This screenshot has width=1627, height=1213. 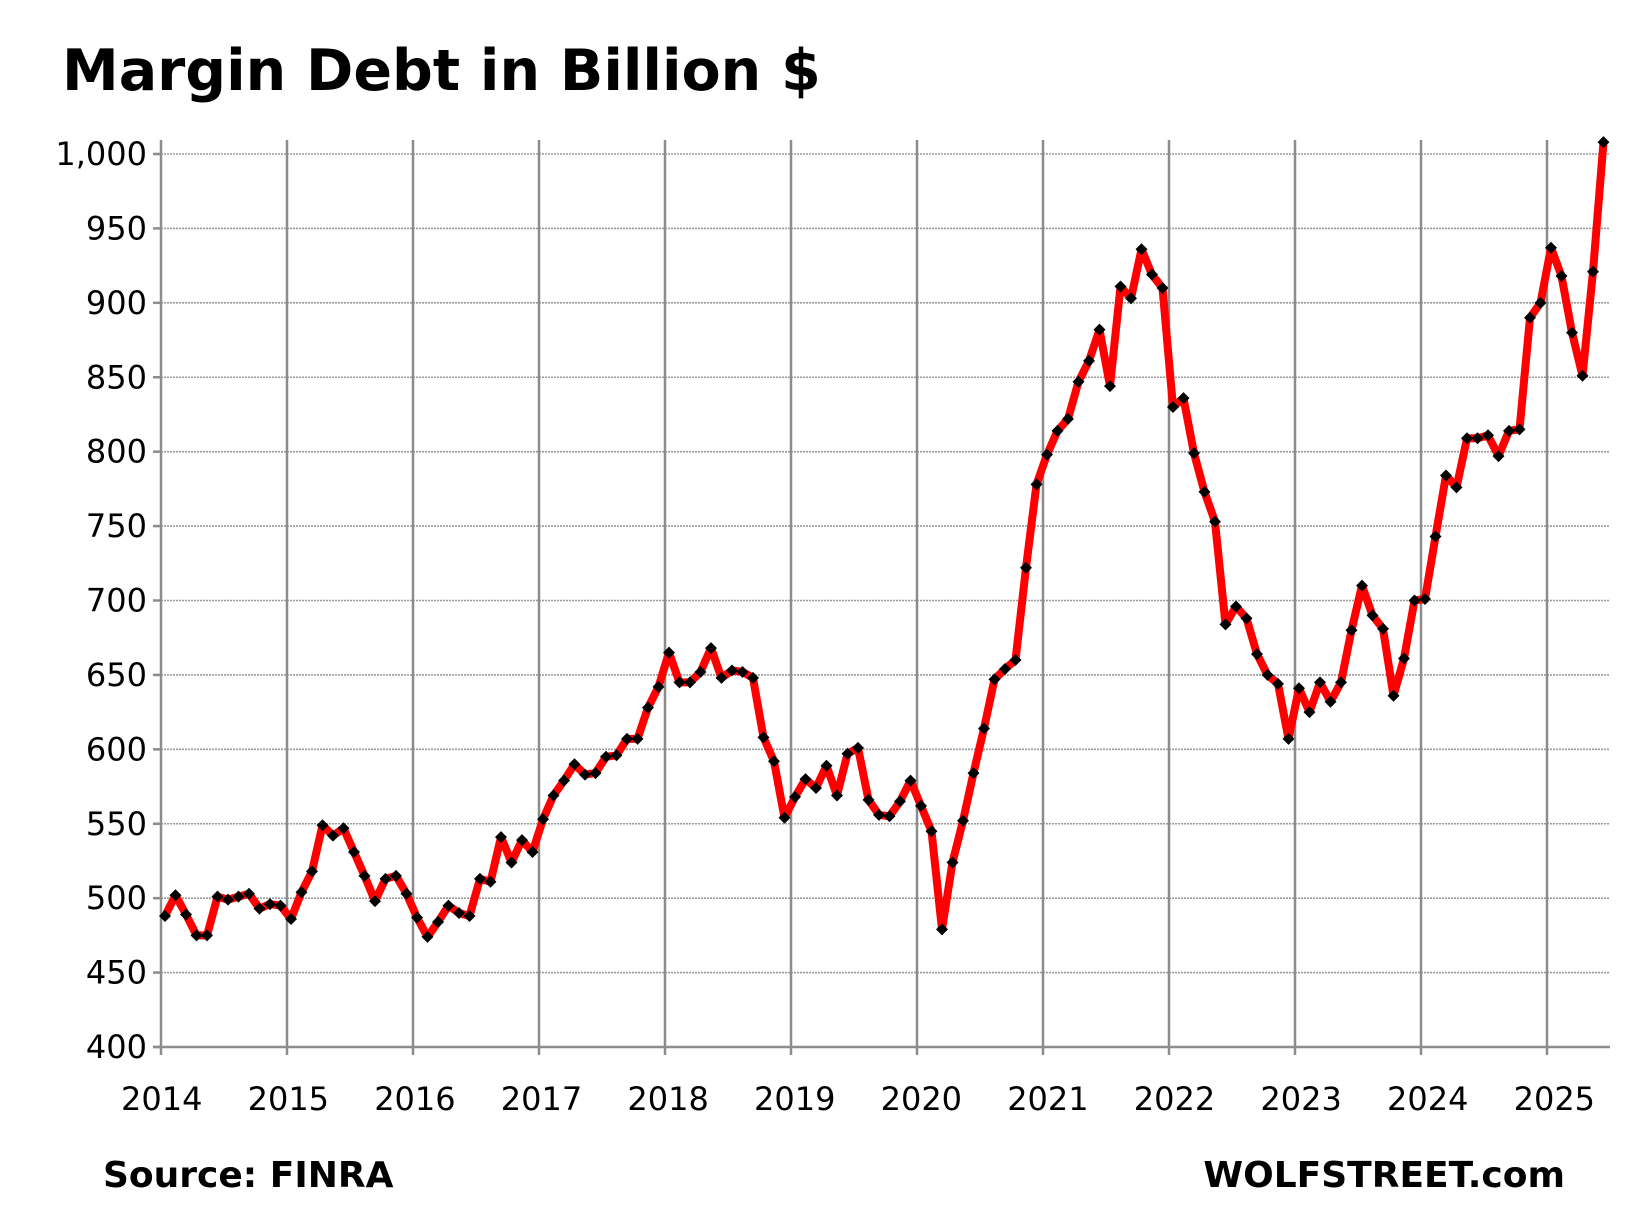 I want to click on y-tick-label: 550, so click(x=116, y=824).